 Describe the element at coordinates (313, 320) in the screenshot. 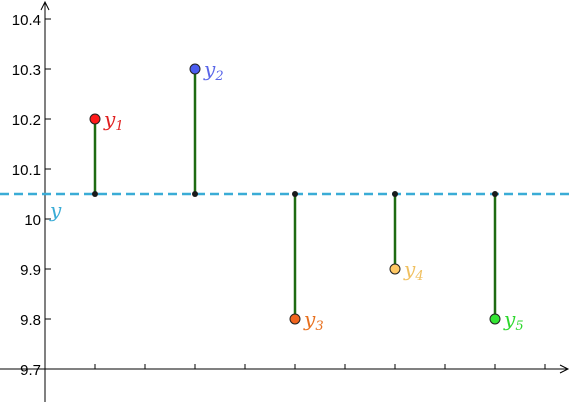

I see `point-label-3: y3` at that location.